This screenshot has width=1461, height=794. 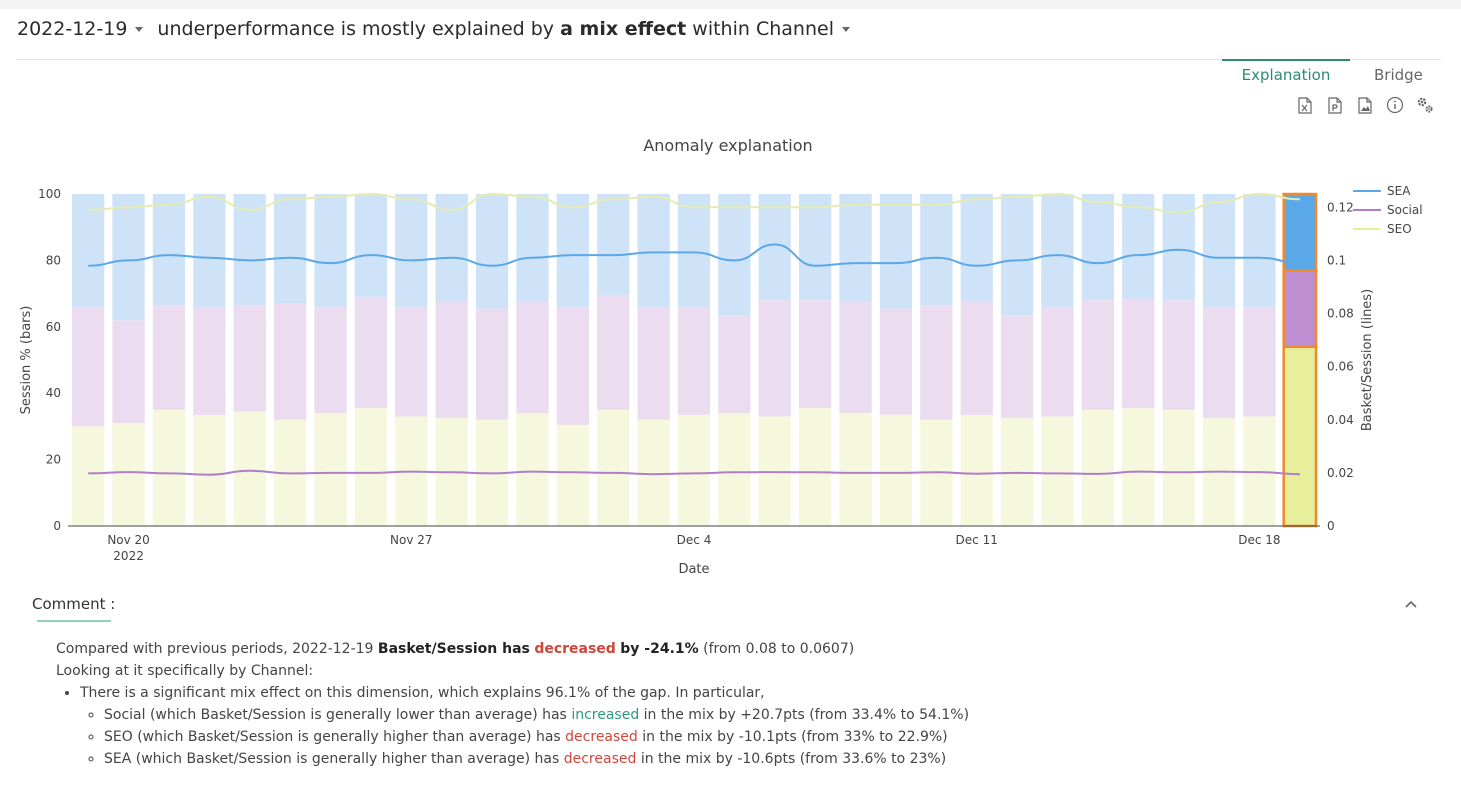 What do you see at coordinates (1340, 207) in the screenshot?
I see `y2-tick-label: 0.12` at bounding box center [1340, 207].